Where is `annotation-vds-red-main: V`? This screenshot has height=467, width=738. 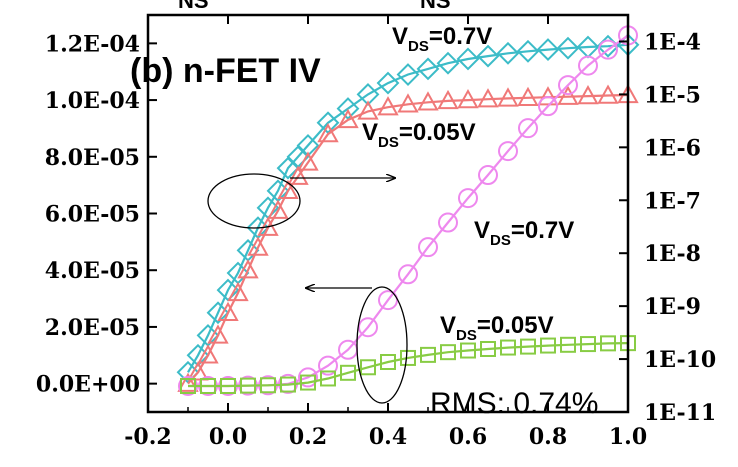 annotation-vds-red-main: V is located at coordinates (370, 132).